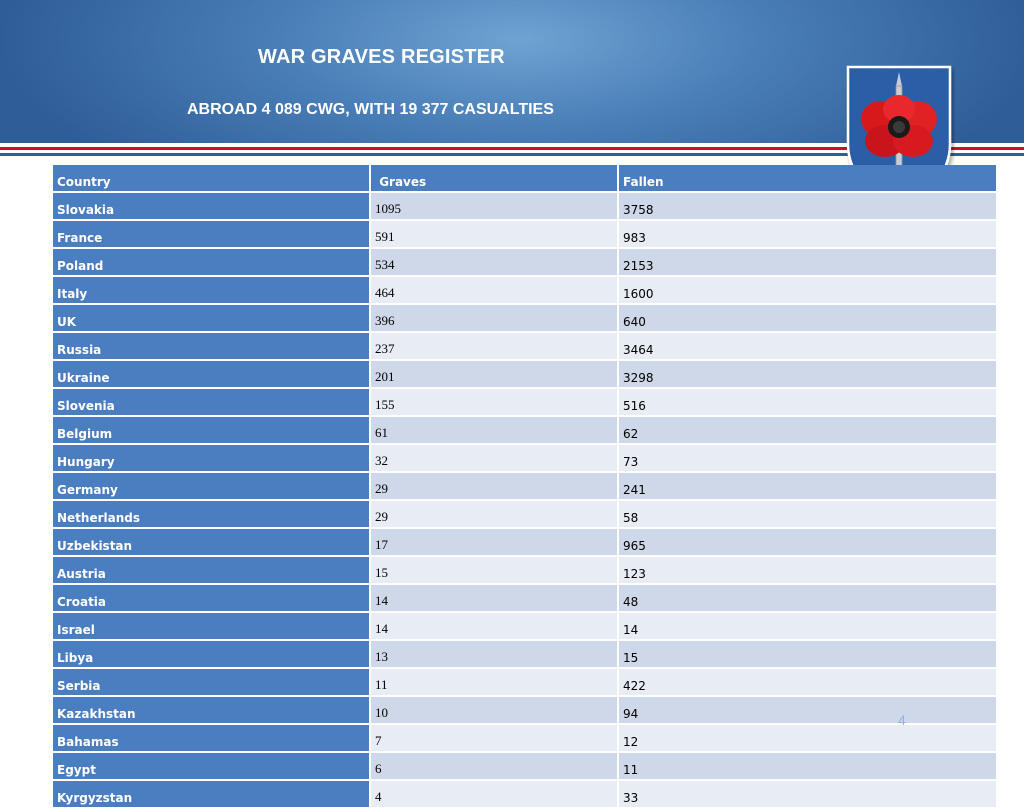 Image resolution: width=1024 pixels, height=809 pixels. I want to click on fallen-cell: 640, so click(807, 319).